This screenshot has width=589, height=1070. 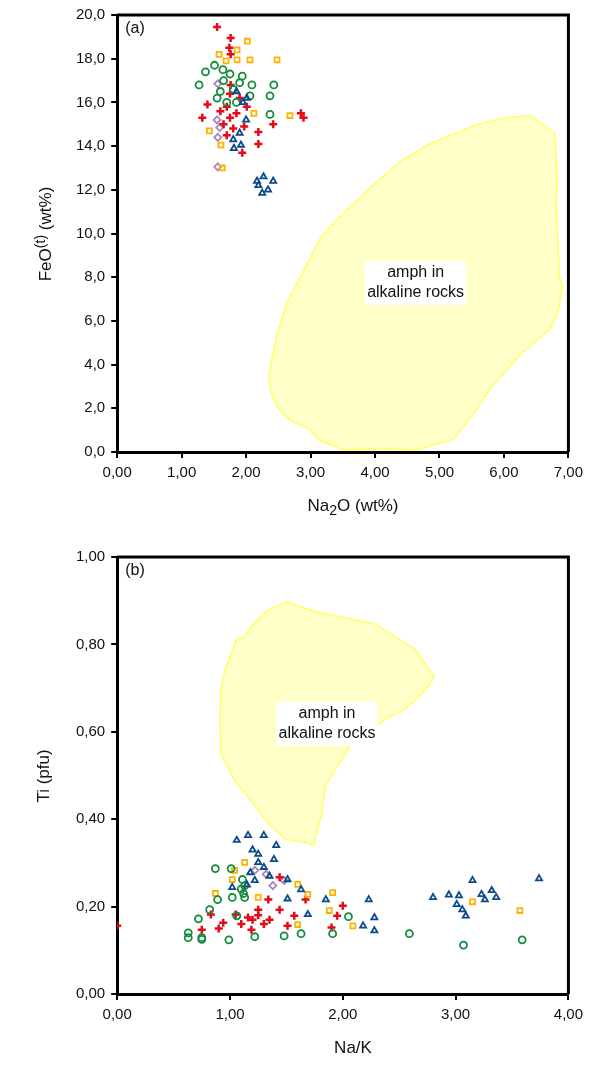 What do you see at coordinates (353, 507) in the screenshot?
I see `x-axis-title: Na$_{2}$O (wt%)` at bounding box center [353, 507].